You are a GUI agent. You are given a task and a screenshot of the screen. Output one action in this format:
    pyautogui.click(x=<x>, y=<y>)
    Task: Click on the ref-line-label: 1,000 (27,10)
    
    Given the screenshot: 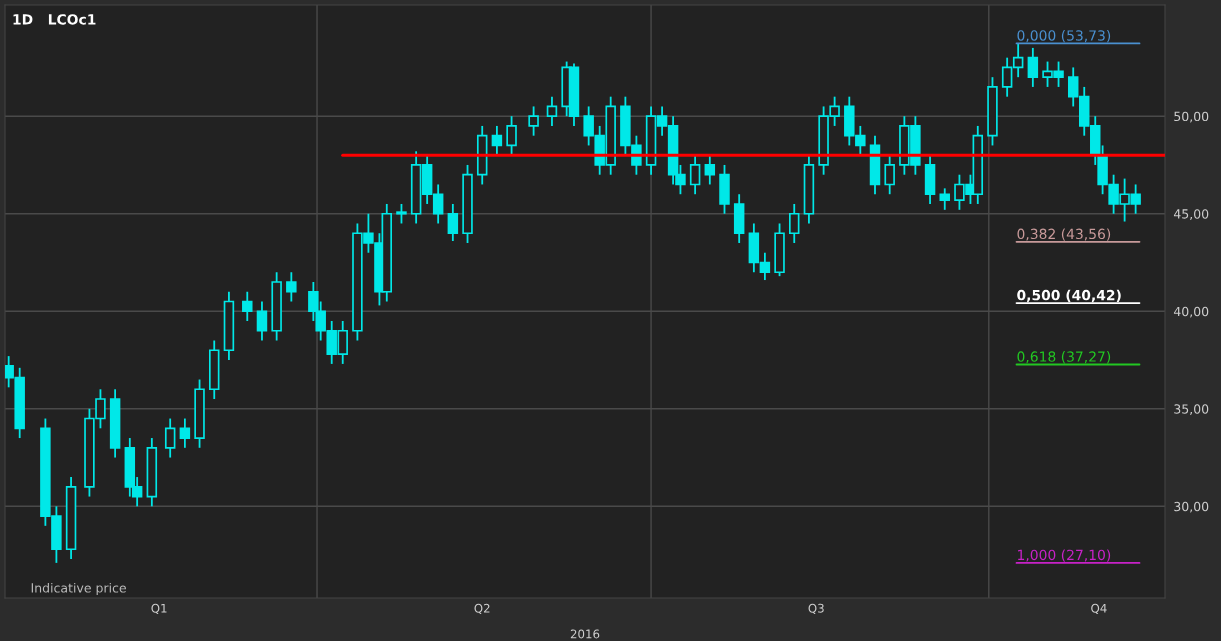 What is the action you would take?
    pyautogui.click(x=1064, y=555)
    